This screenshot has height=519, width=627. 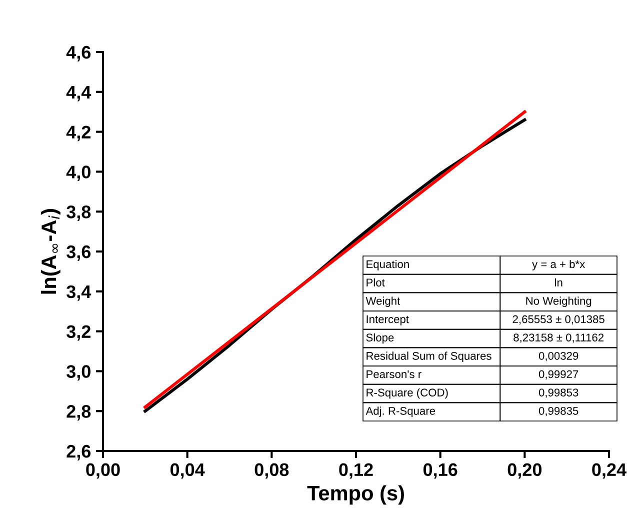 I want to click on annotation: 8,23158 ± 0,11162, so click(x=559, y=338).